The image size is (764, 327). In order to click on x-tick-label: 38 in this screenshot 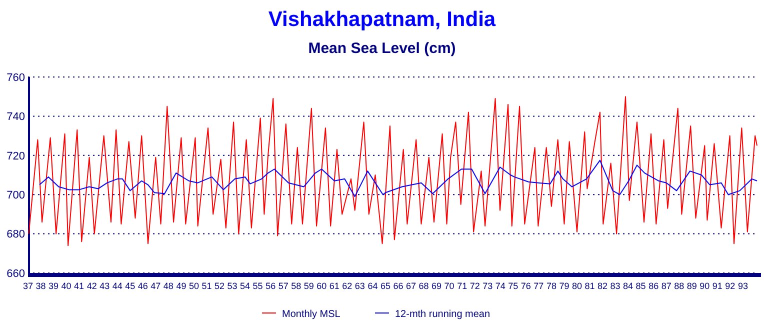, I will do `click(41, 286)`.